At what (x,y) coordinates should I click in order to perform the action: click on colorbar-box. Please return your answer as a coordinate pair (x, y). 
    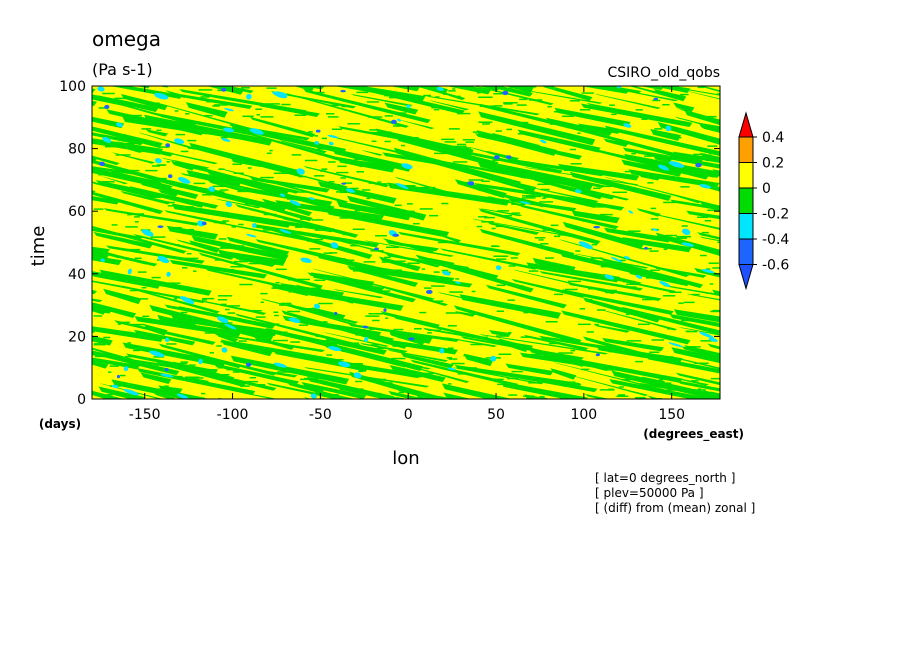
    Looking at the image, I should click on (746, 149).